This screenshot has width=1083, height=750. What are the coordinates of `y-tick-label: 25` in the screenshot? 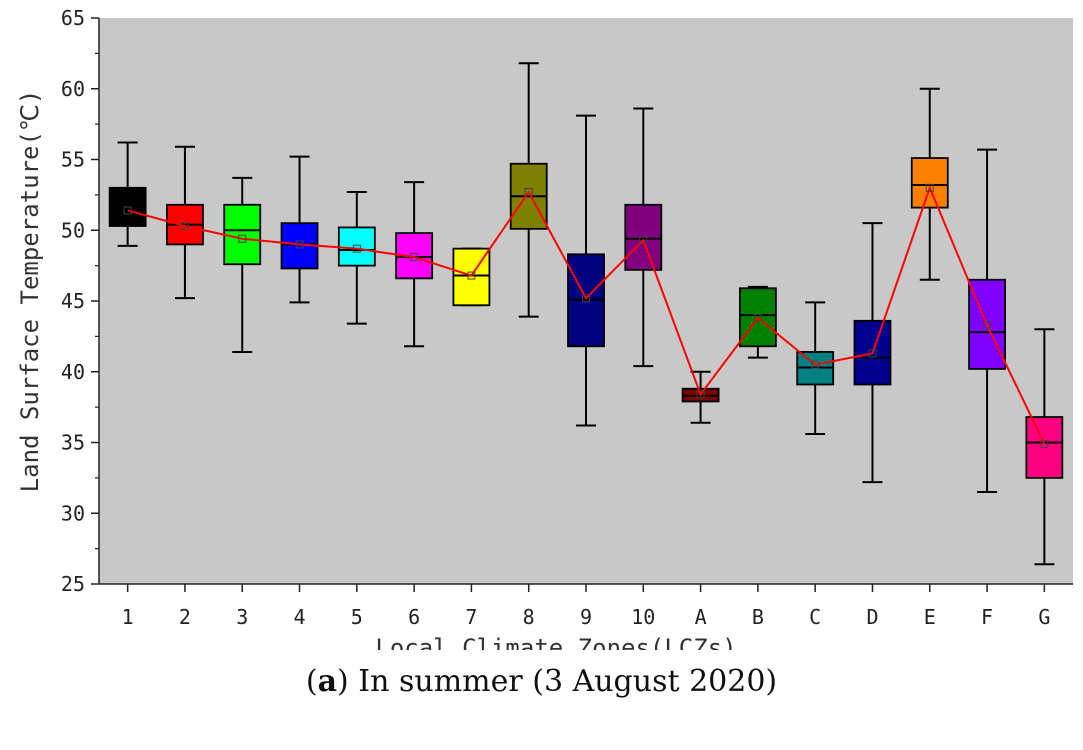 It's located at (73, 584).